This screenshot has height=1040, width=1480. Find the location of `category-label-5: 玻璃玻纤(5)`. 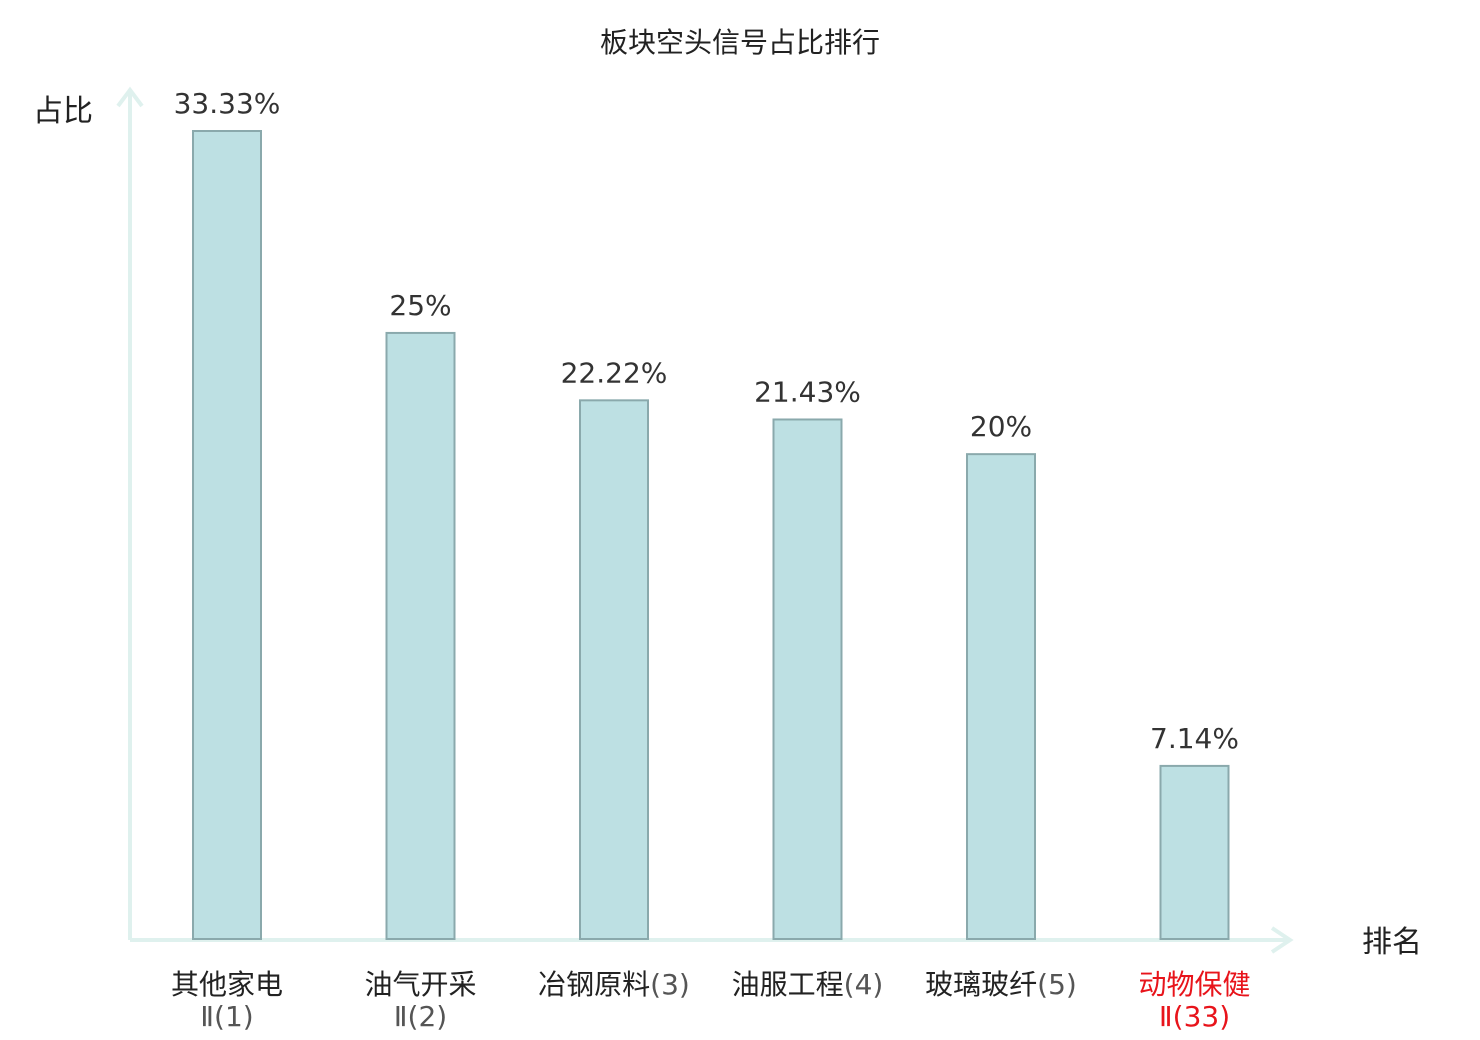

category-label-5: 玻璃玻纤(5) is located at coordinates (1001, 984).